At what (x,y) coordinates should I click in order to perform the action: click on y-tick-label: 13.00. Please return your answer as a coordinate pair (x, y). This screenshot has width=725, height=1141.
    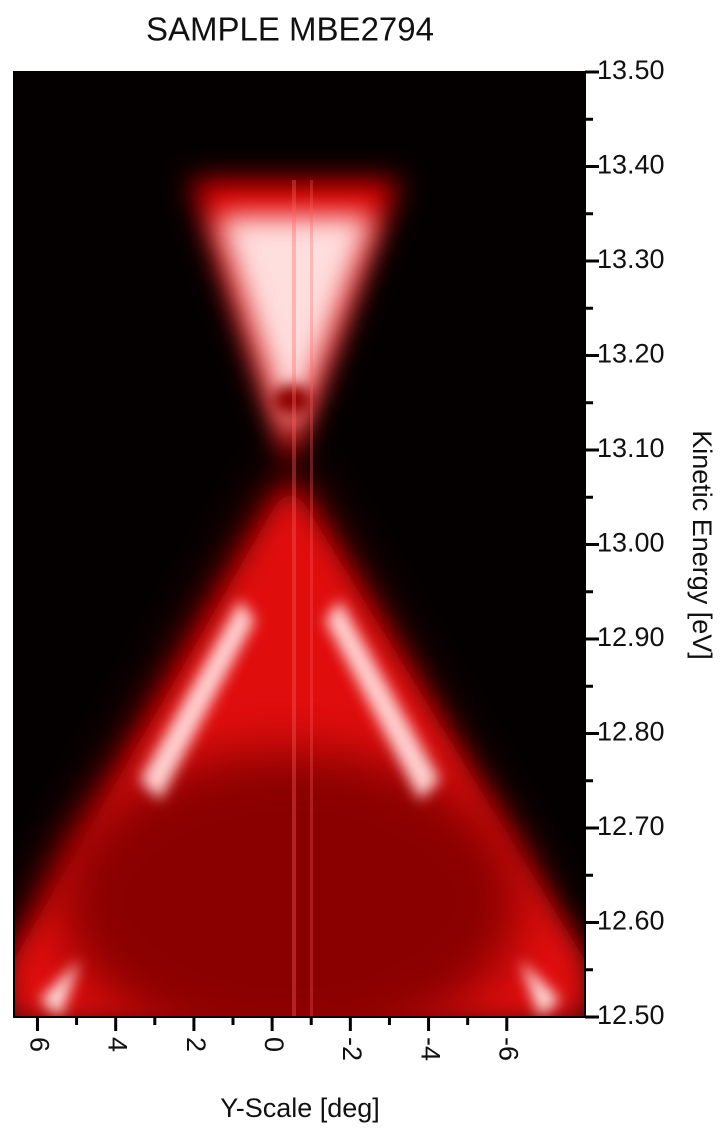
    Looking at the image, I should click on (631, 543).